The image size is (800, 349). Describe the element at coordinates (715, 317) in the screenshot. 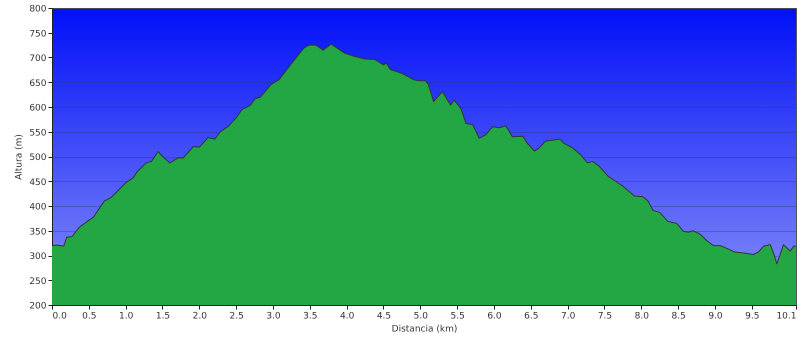

I see `x-tick-label: 9.0` at that location.